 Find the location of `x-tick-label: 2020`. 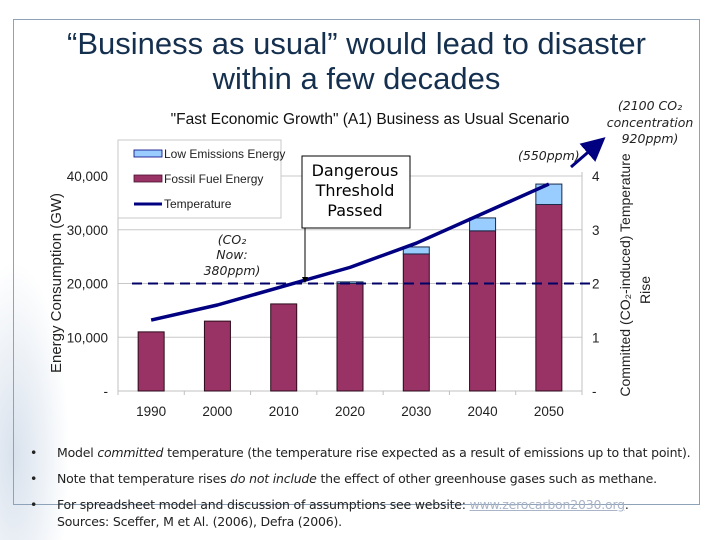

x-tick-label: 2020 is located at coordinates (350, 411).